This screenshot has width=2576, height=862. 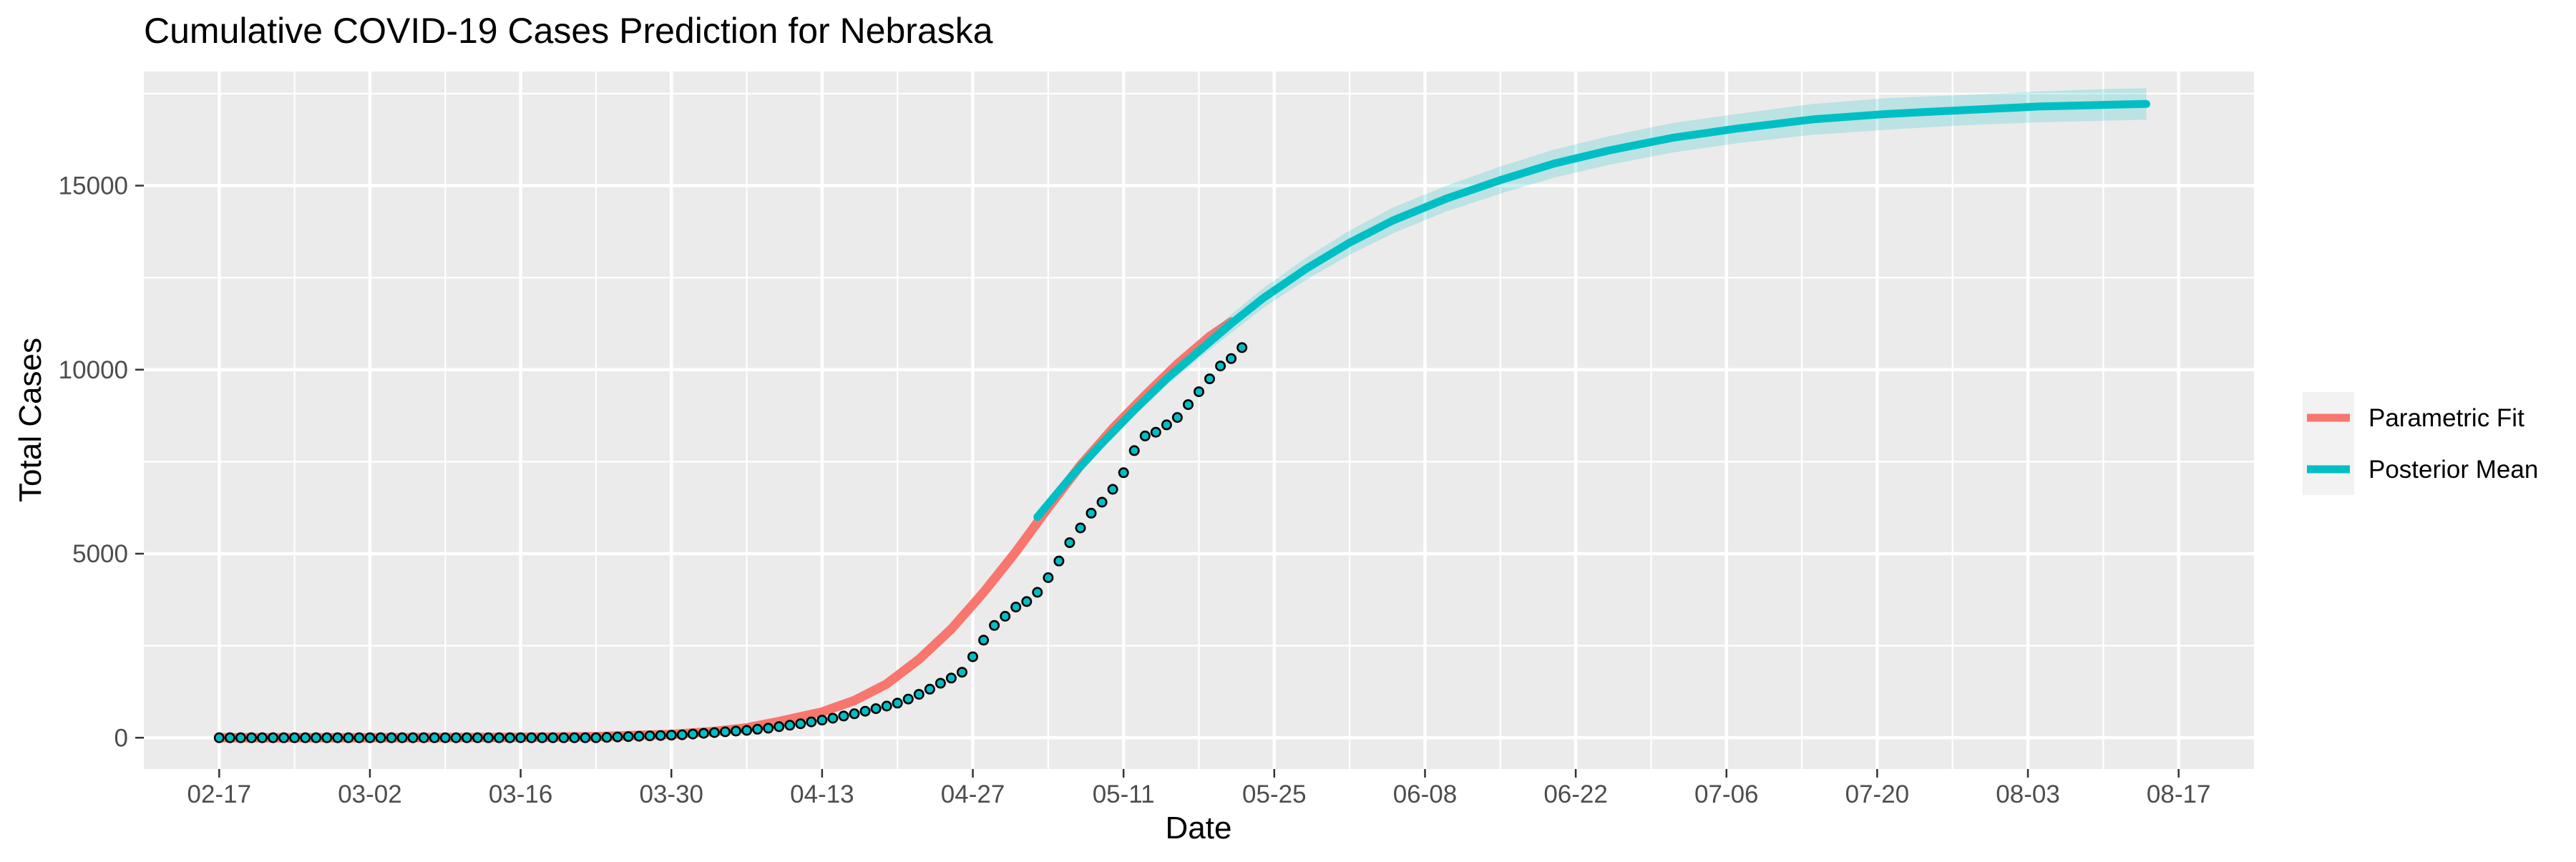 I want to click on x-tick-label: 06-22, so click(x=1575, y=794).